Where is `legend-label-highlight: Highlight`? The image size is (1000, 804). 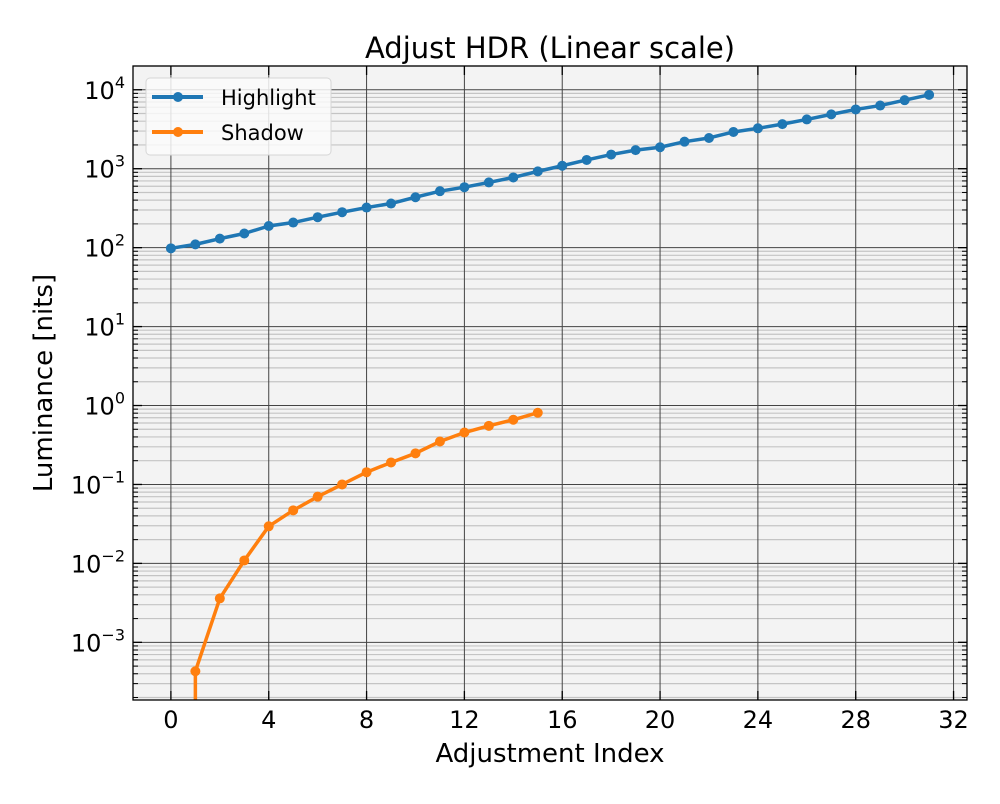
legend-label-highlight: Highlight is located at coordinates (268, 98).